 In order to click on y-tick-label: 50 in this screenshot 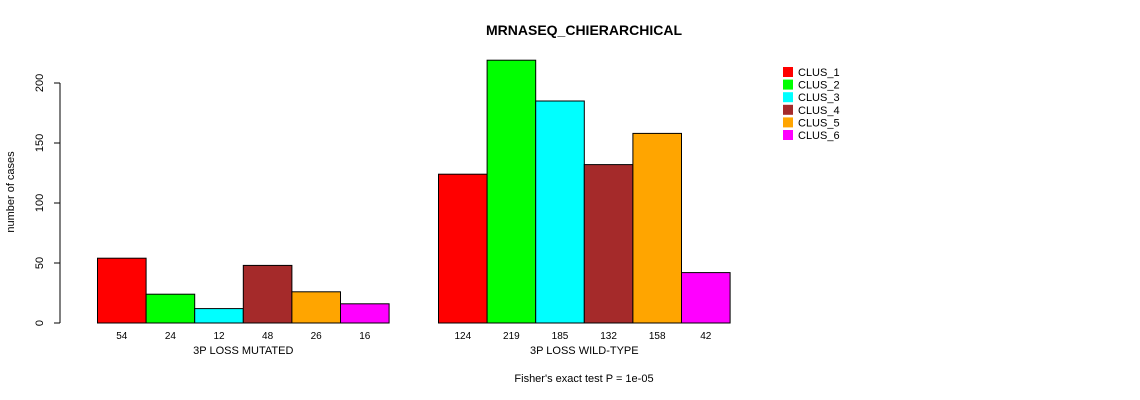, I will do `click(40, 263)`.